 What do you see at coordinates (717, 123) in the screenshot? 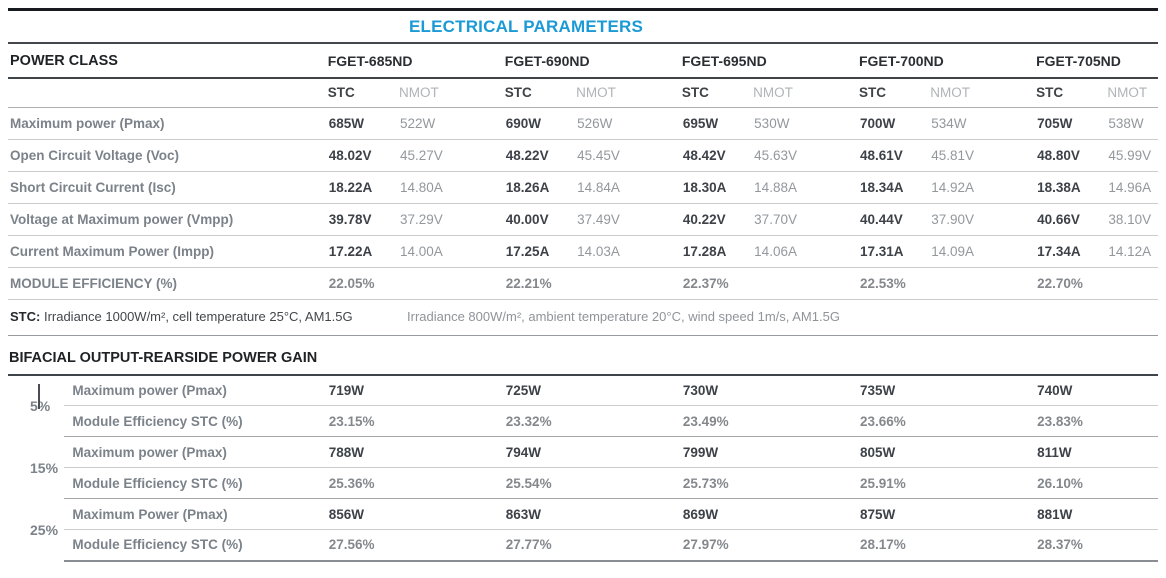
I see `stc-value: 695W` at bounding box center [717, 123].